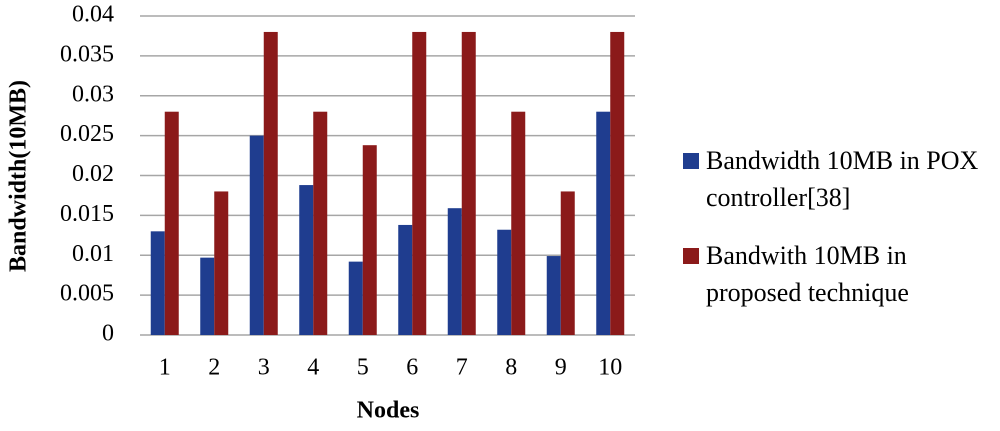 This screenshot has width=1000, height=431. What do you see at coordinates (87, 134) in the screenshot?
I see `y-tick-label: 0.025` at bounding box center [87, 134].